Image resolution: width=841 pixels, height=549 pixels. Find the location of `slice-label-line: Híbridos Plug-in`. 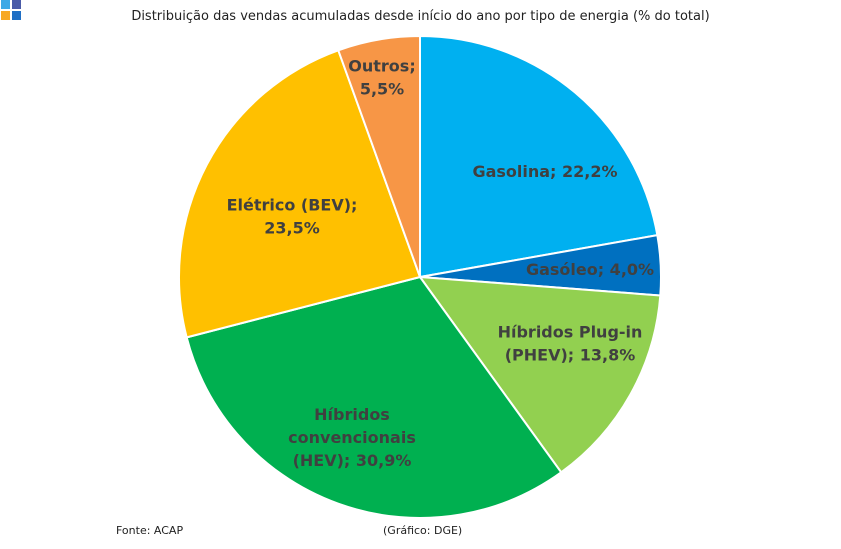

slice-label-line: Híbridos Plug-in is located at coordinates (570, 331).